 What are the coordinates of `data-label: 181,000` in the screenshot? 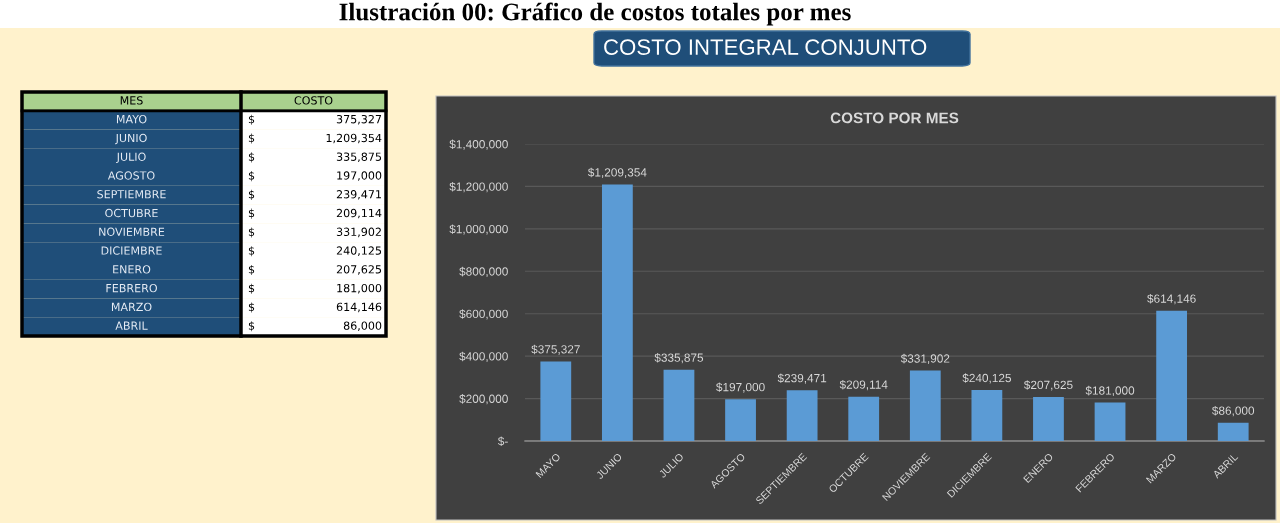 It's located at (359, 288).